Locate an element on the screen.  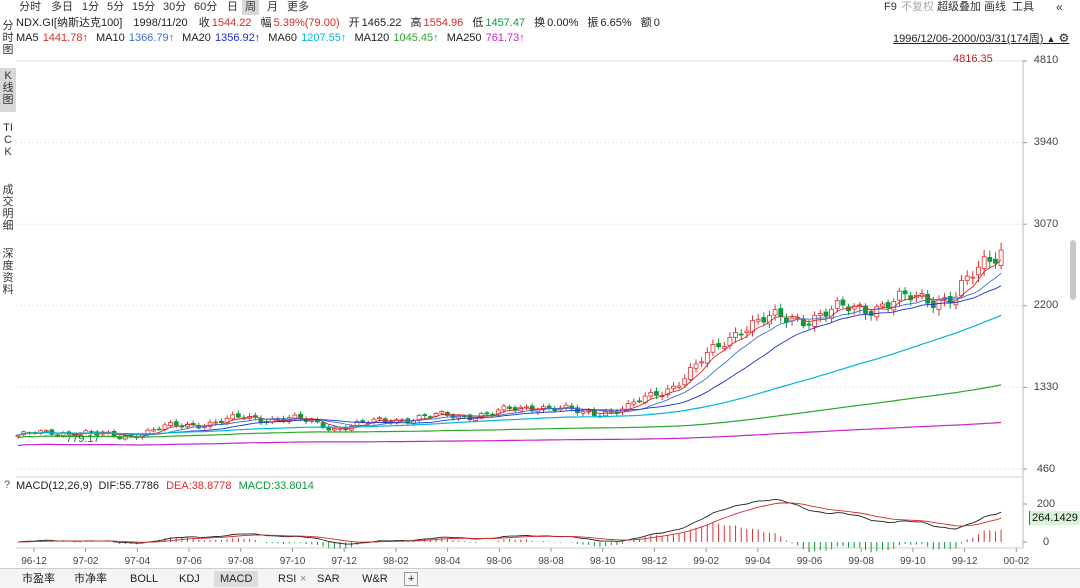
tab-pe: 市盈率 is located at coordinates (38, 579).